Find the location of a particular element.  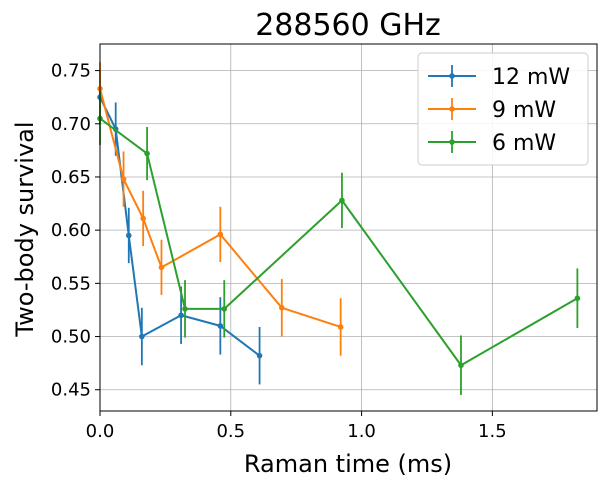

x-tick-label: 0.0 is located at coordinates (100, 431).